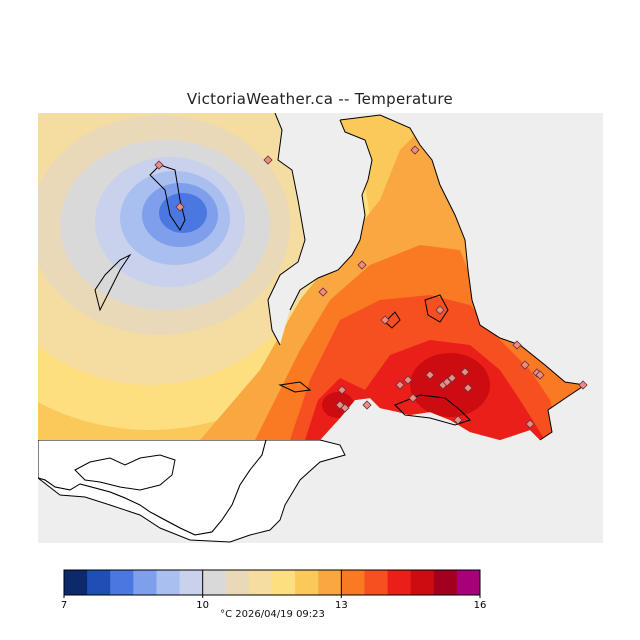  I want to click on legend-color-bar, so click(272, 582).